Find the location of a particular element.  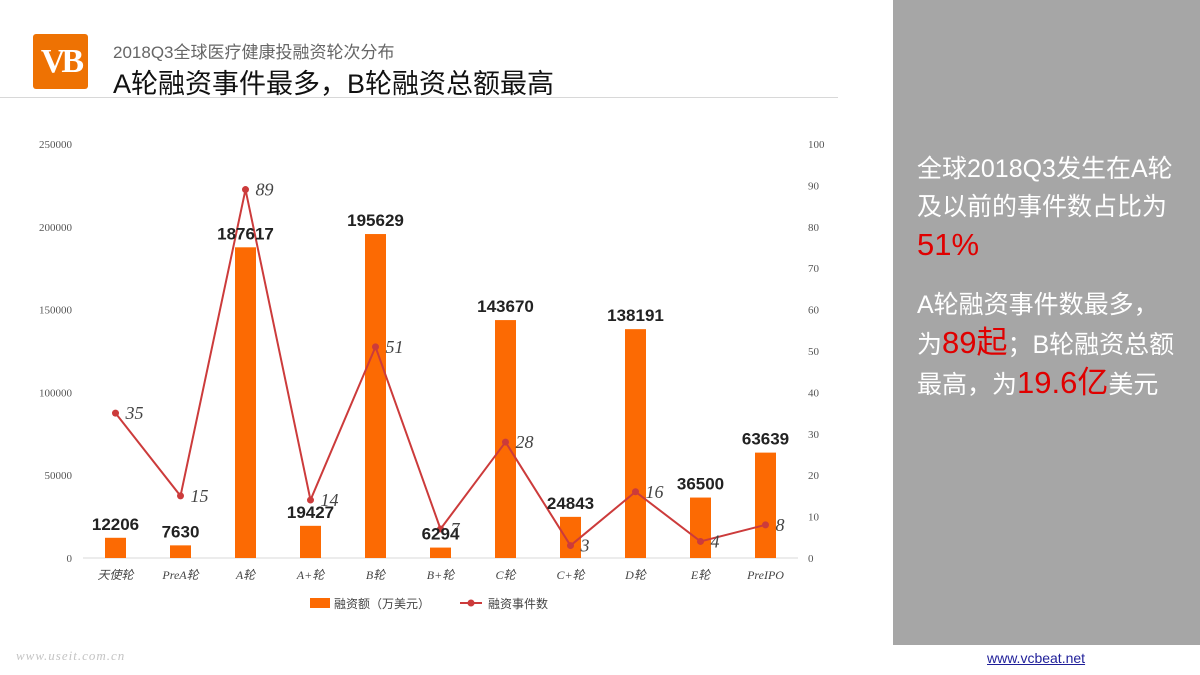

y-right-tick-label: 50 is located at coordinates (814, 352).